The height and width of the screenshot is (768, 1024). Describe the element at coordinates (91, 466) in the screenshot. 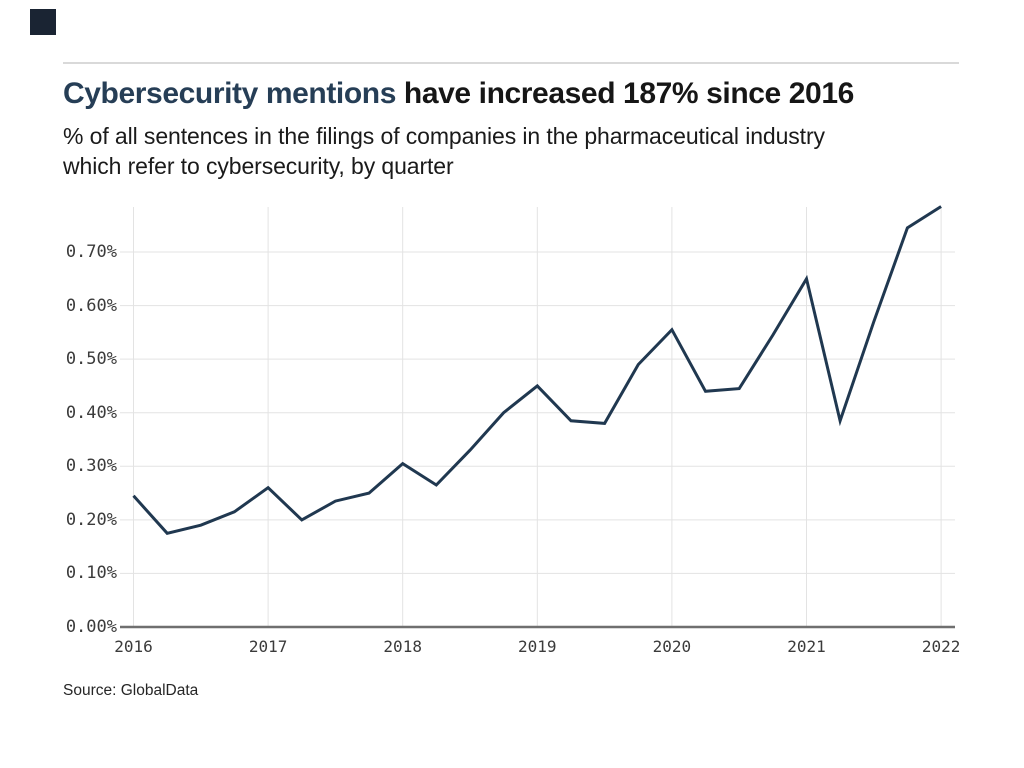

I see `y-axis-tick-label: 0.30%` at that location.